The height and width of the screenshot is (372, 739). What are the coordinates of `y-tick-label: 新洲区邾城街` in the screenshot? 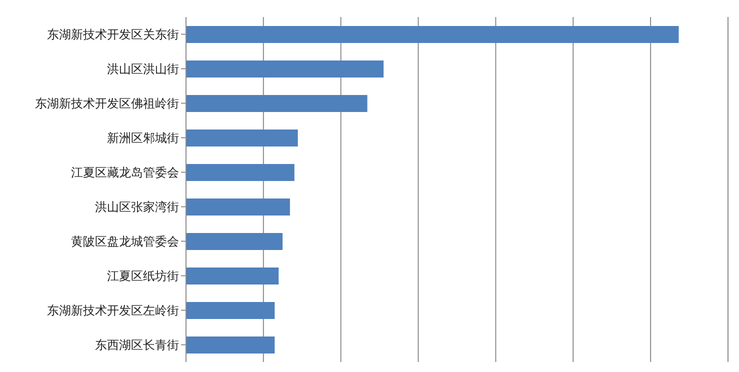 It's located at (143, 138).